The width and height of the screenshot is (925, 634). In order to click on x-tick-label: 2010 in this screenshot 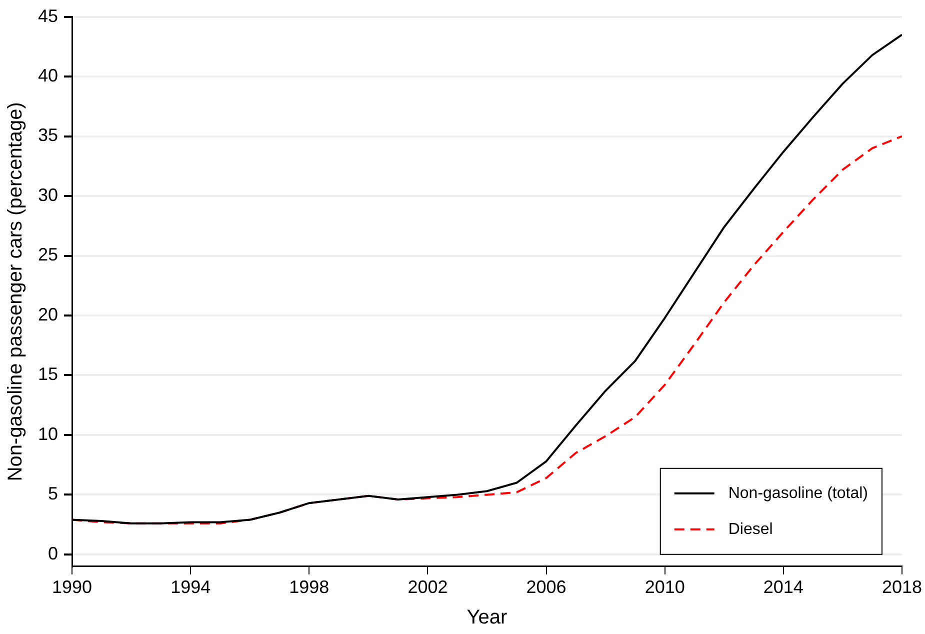, I will do `click(664, 587)`.